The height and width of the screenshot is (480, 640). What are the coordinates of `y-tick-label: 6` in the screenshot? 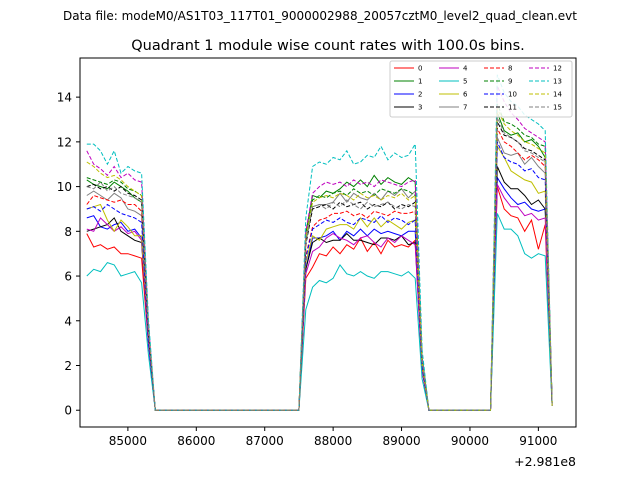 It's located at (68, 277).